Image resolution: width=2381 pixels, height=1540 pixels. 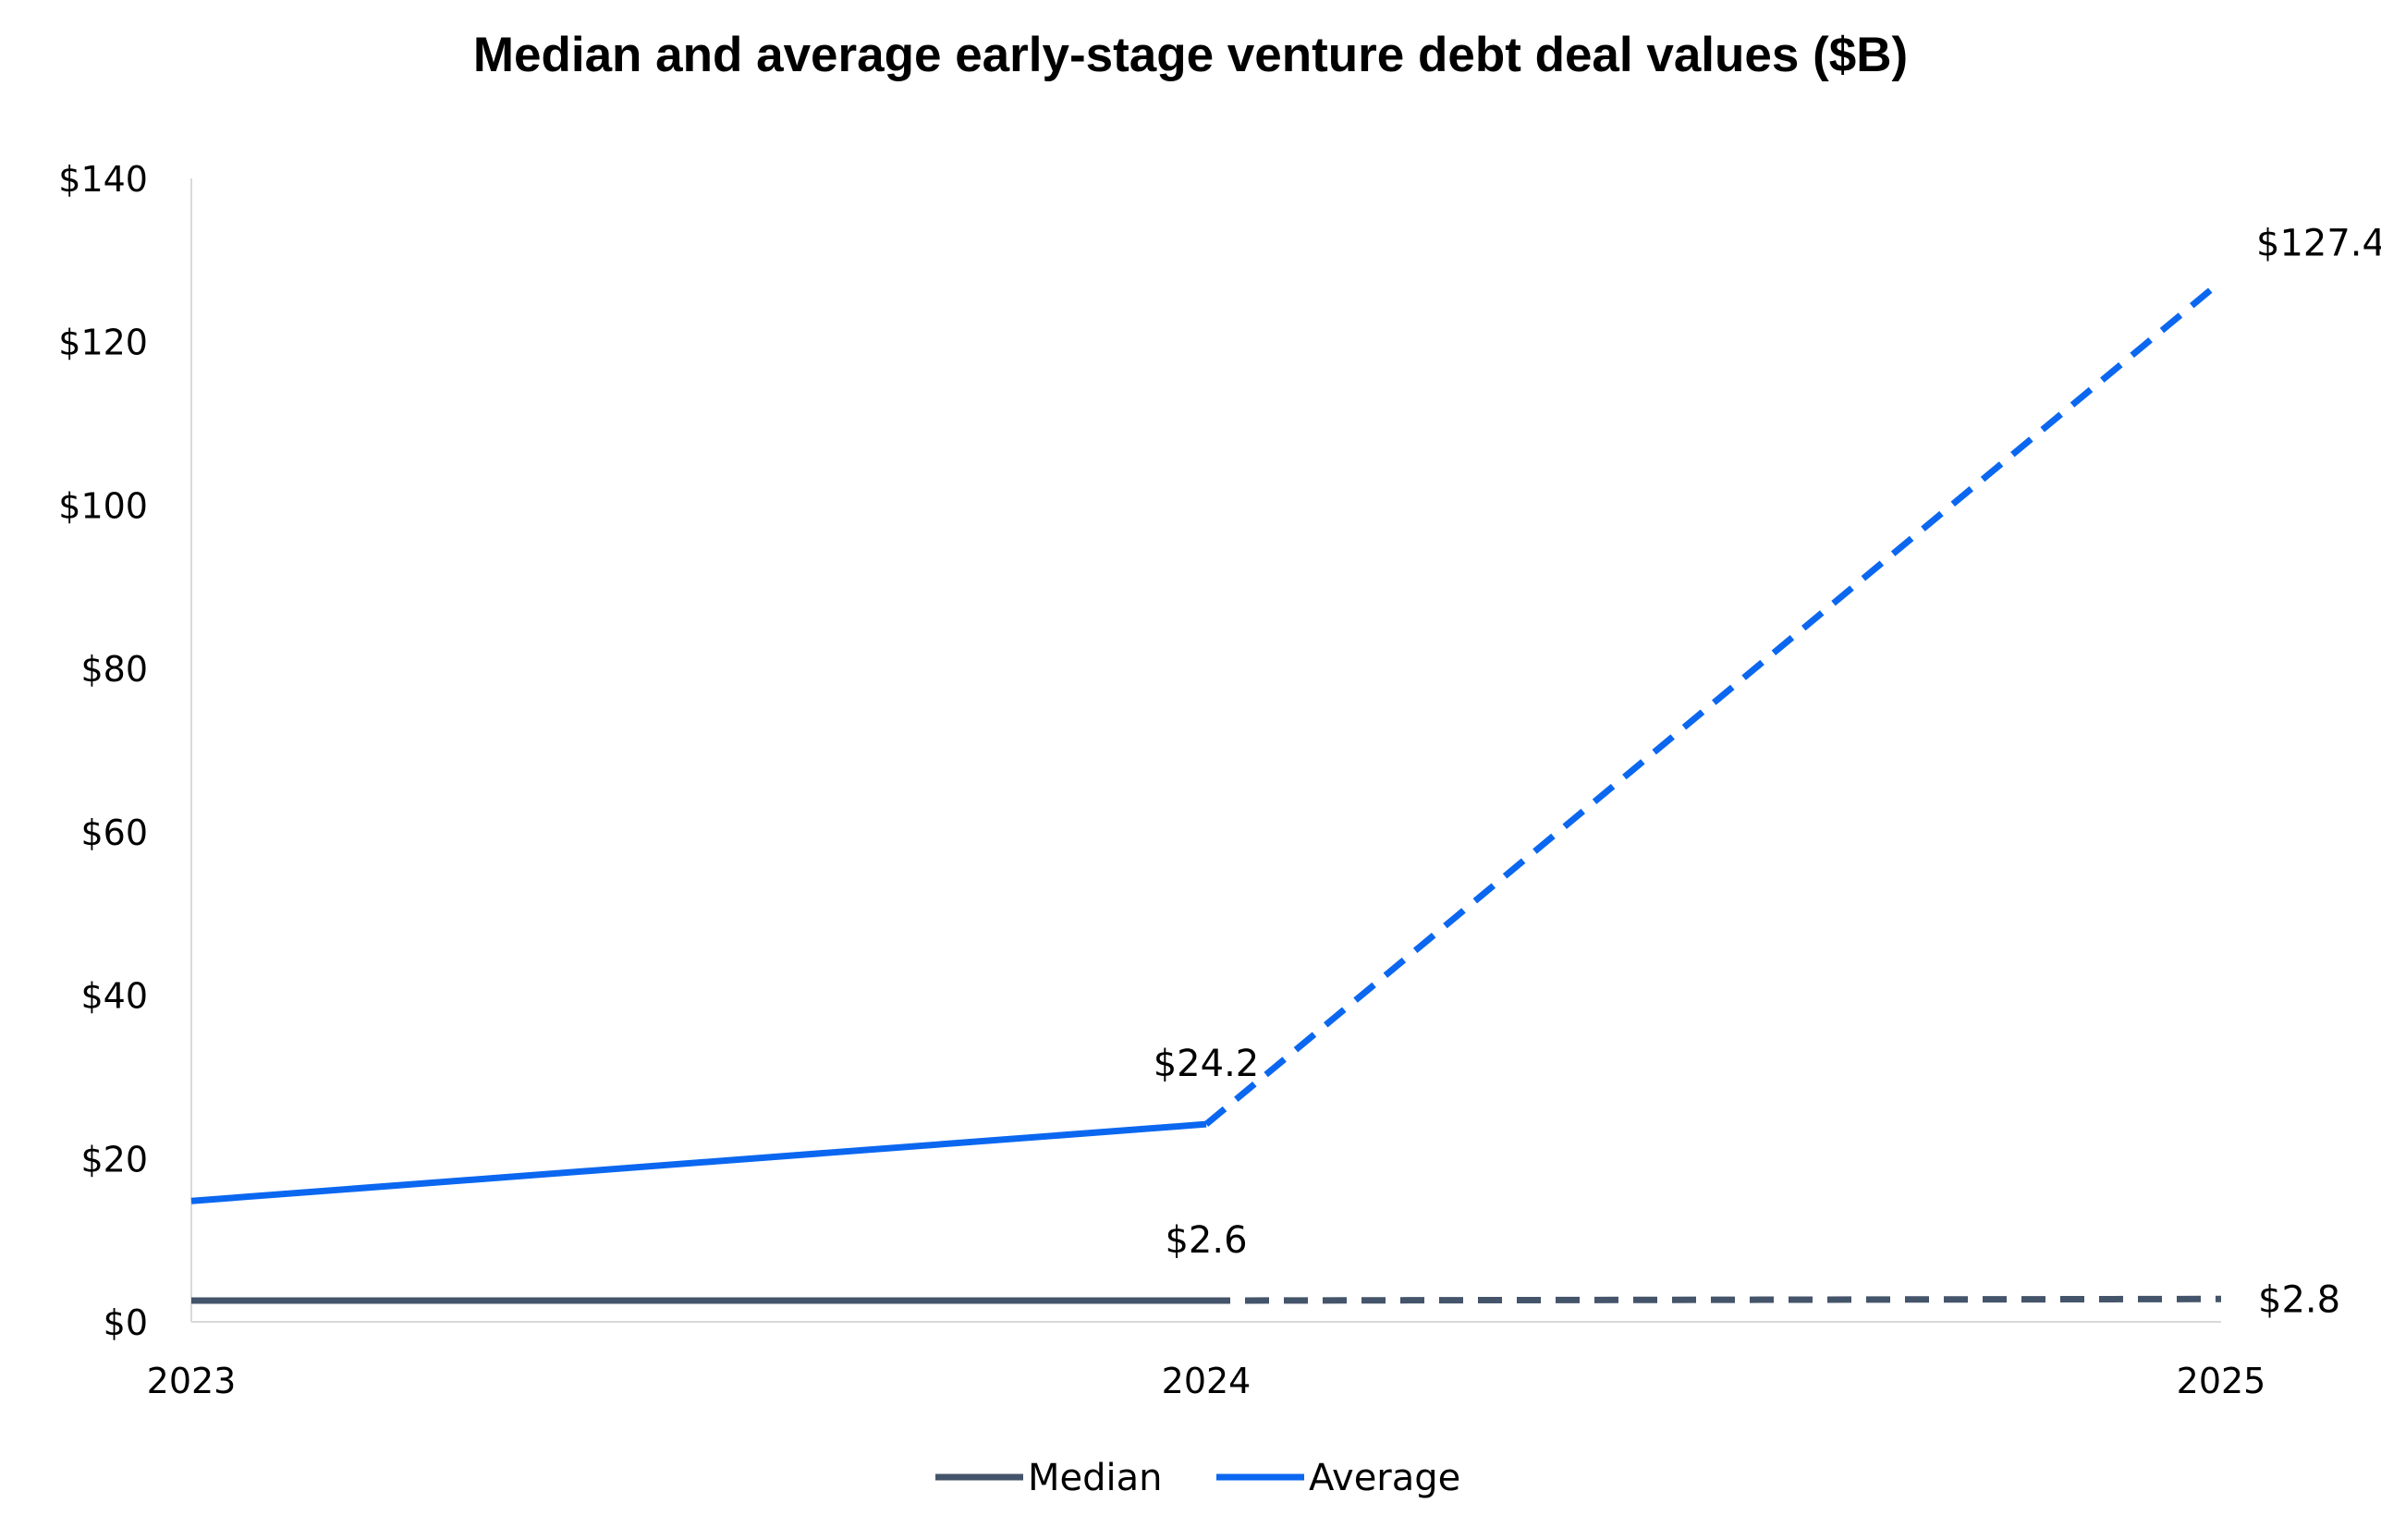 What do you see at coordinates (114, 996) in the screenshot?
I see `y-tick-label: $40` at bounding box center [114, 996].